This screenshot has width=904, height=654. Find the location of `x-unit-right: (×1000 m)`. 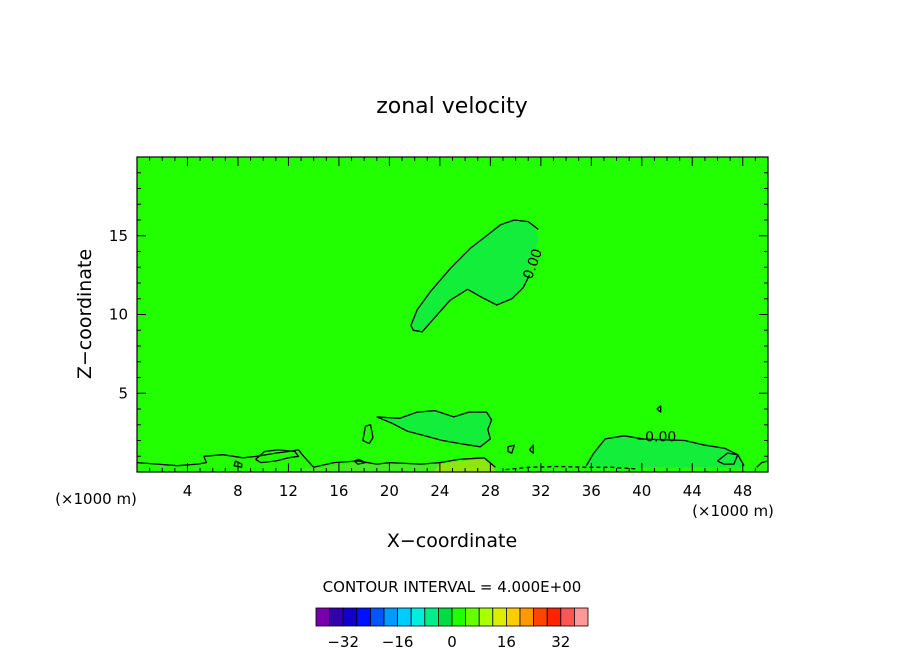

x-unit-right: (×1000 m) is located at coordinates (733, 511).